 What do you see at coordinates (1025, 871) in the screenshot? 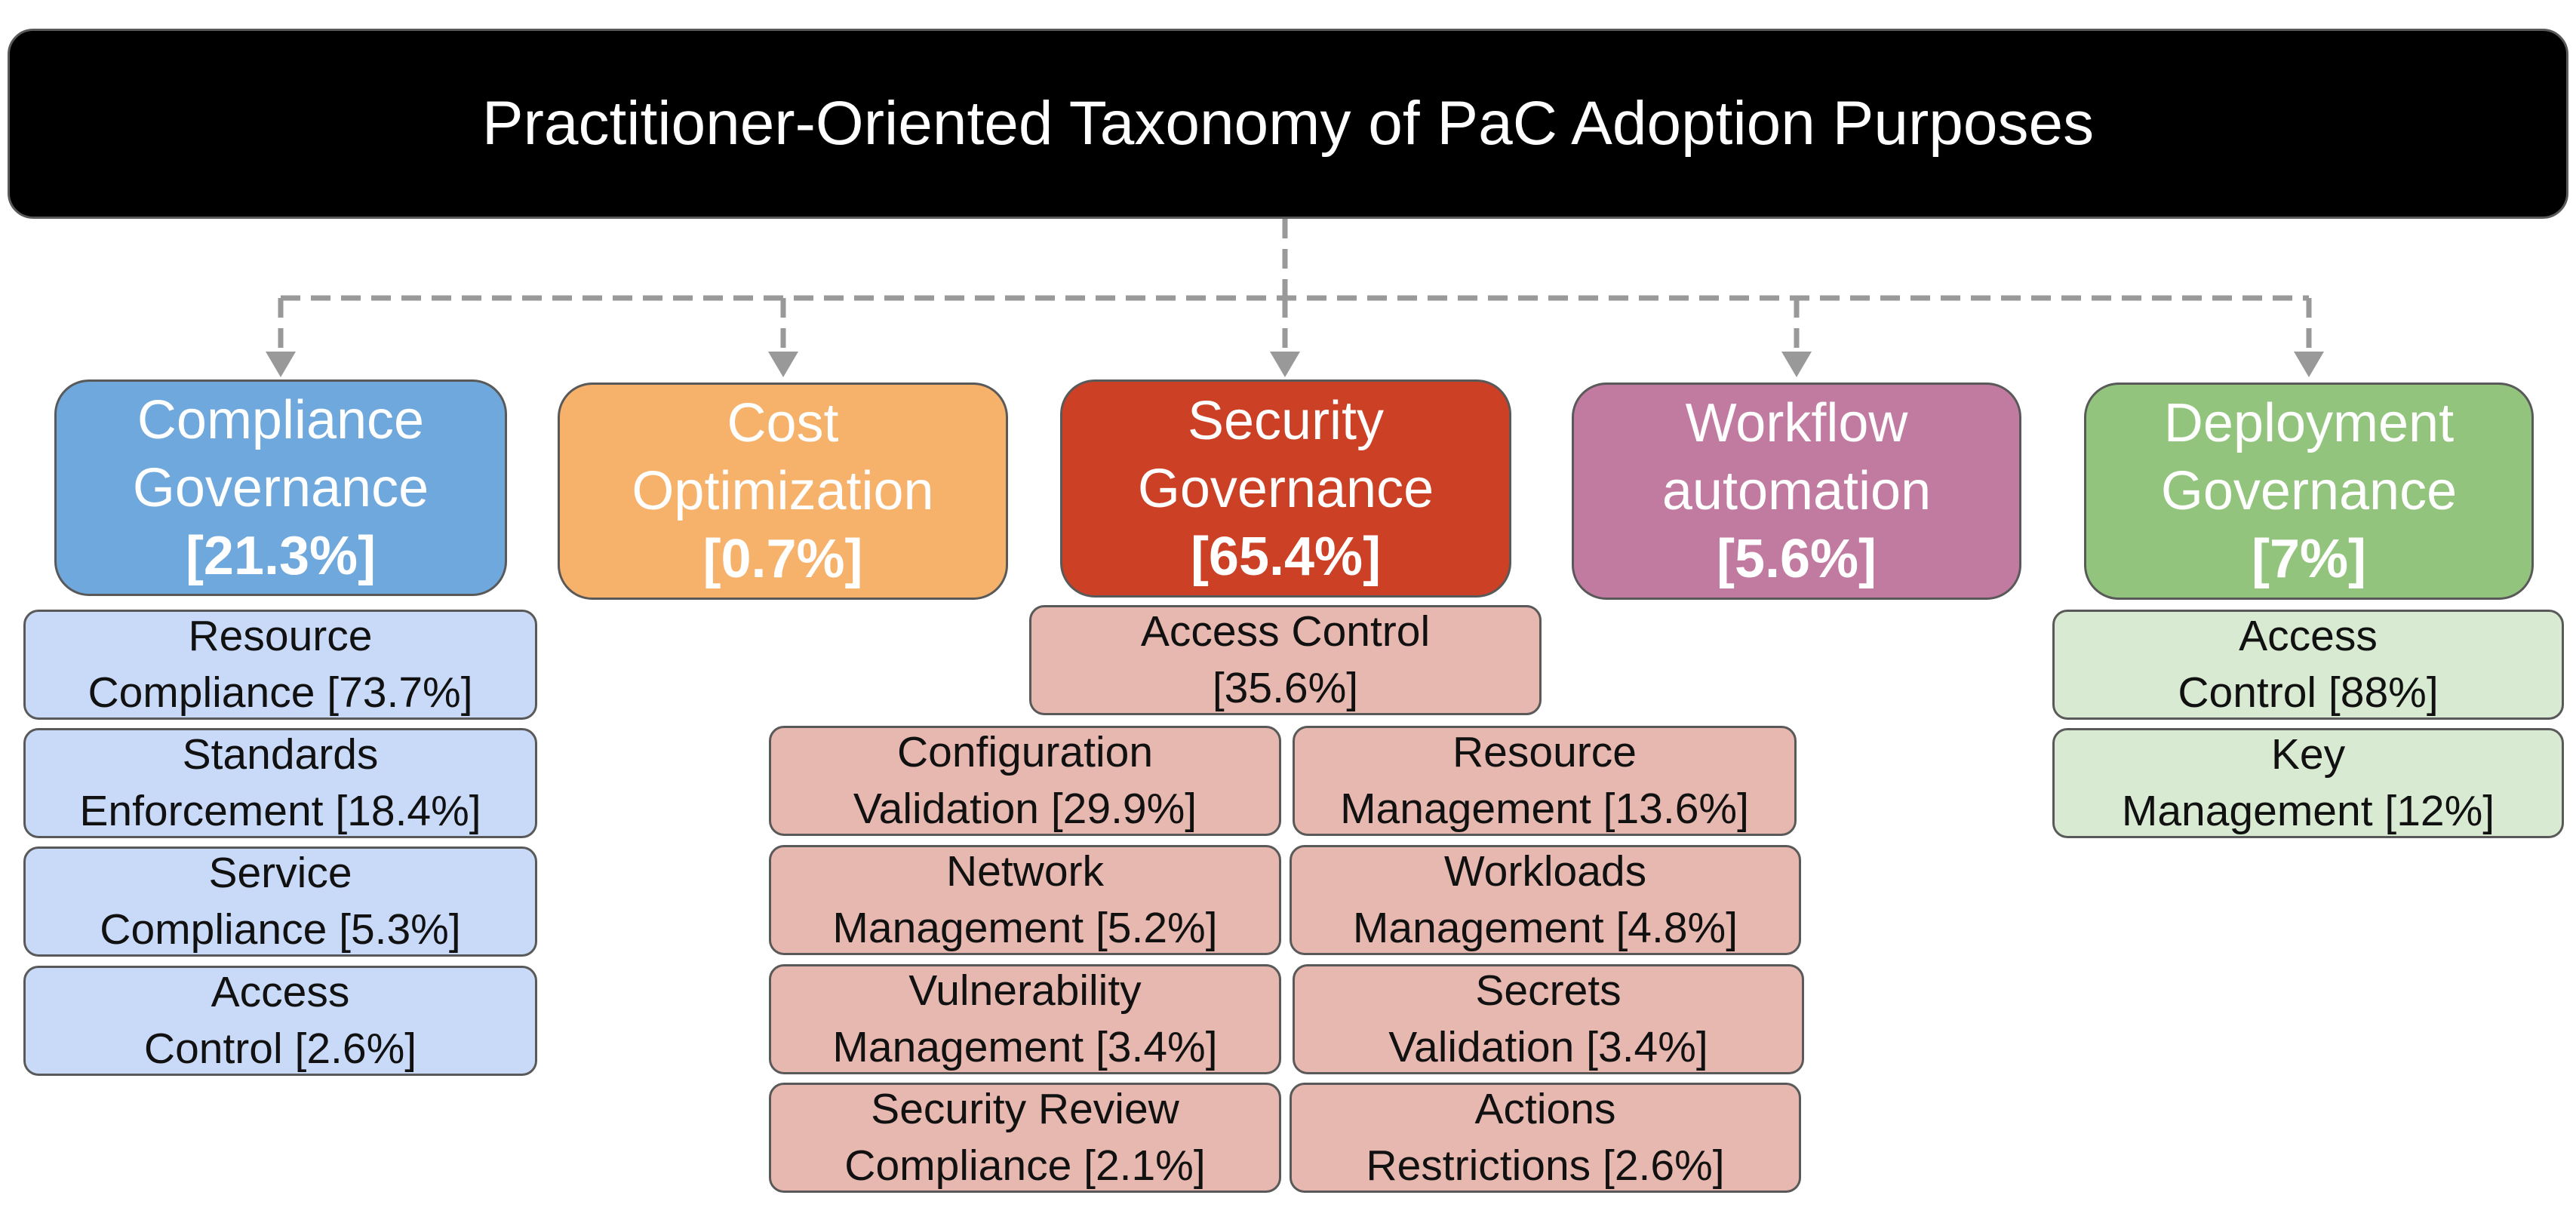
I see `subcategory-label-line1: Network` at bounding box center [1025, 871].